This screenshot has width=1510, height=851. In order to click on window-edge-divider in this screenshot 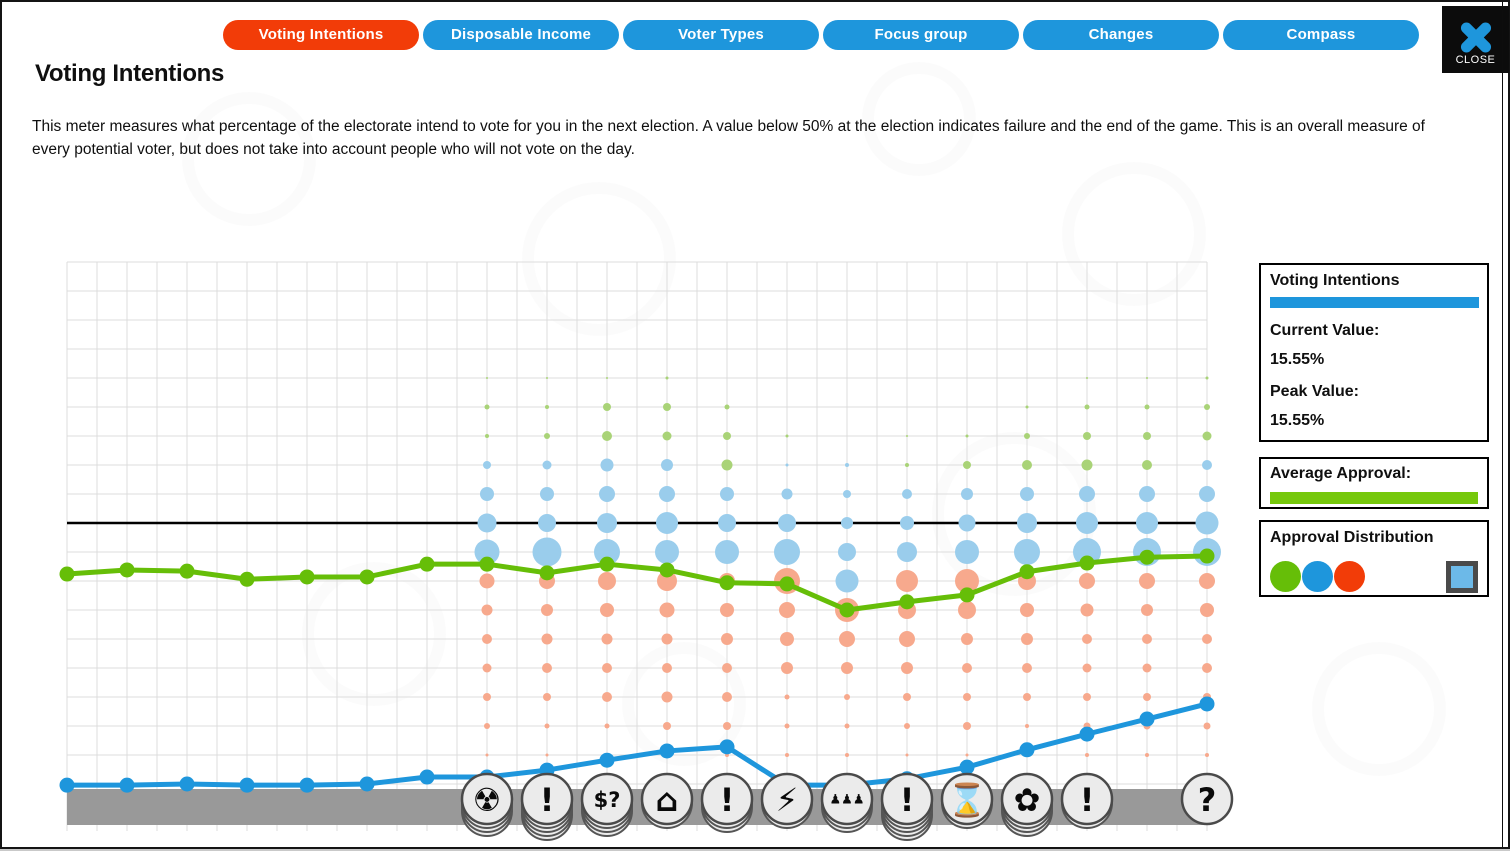, I will do `click(1502, 424)`.